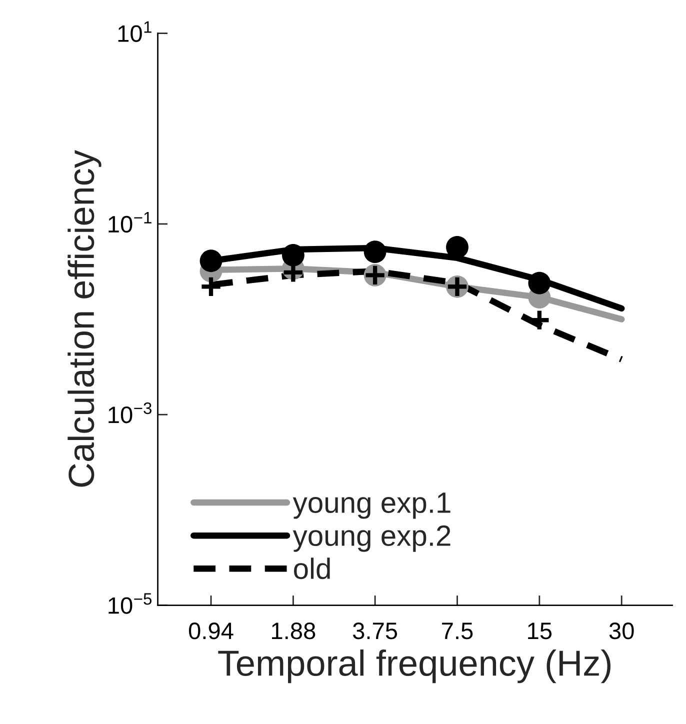  Describe the element at coordinates (135, 31) in the screenshot. I see `y-tick-label: 10$^{1}$` at that location.